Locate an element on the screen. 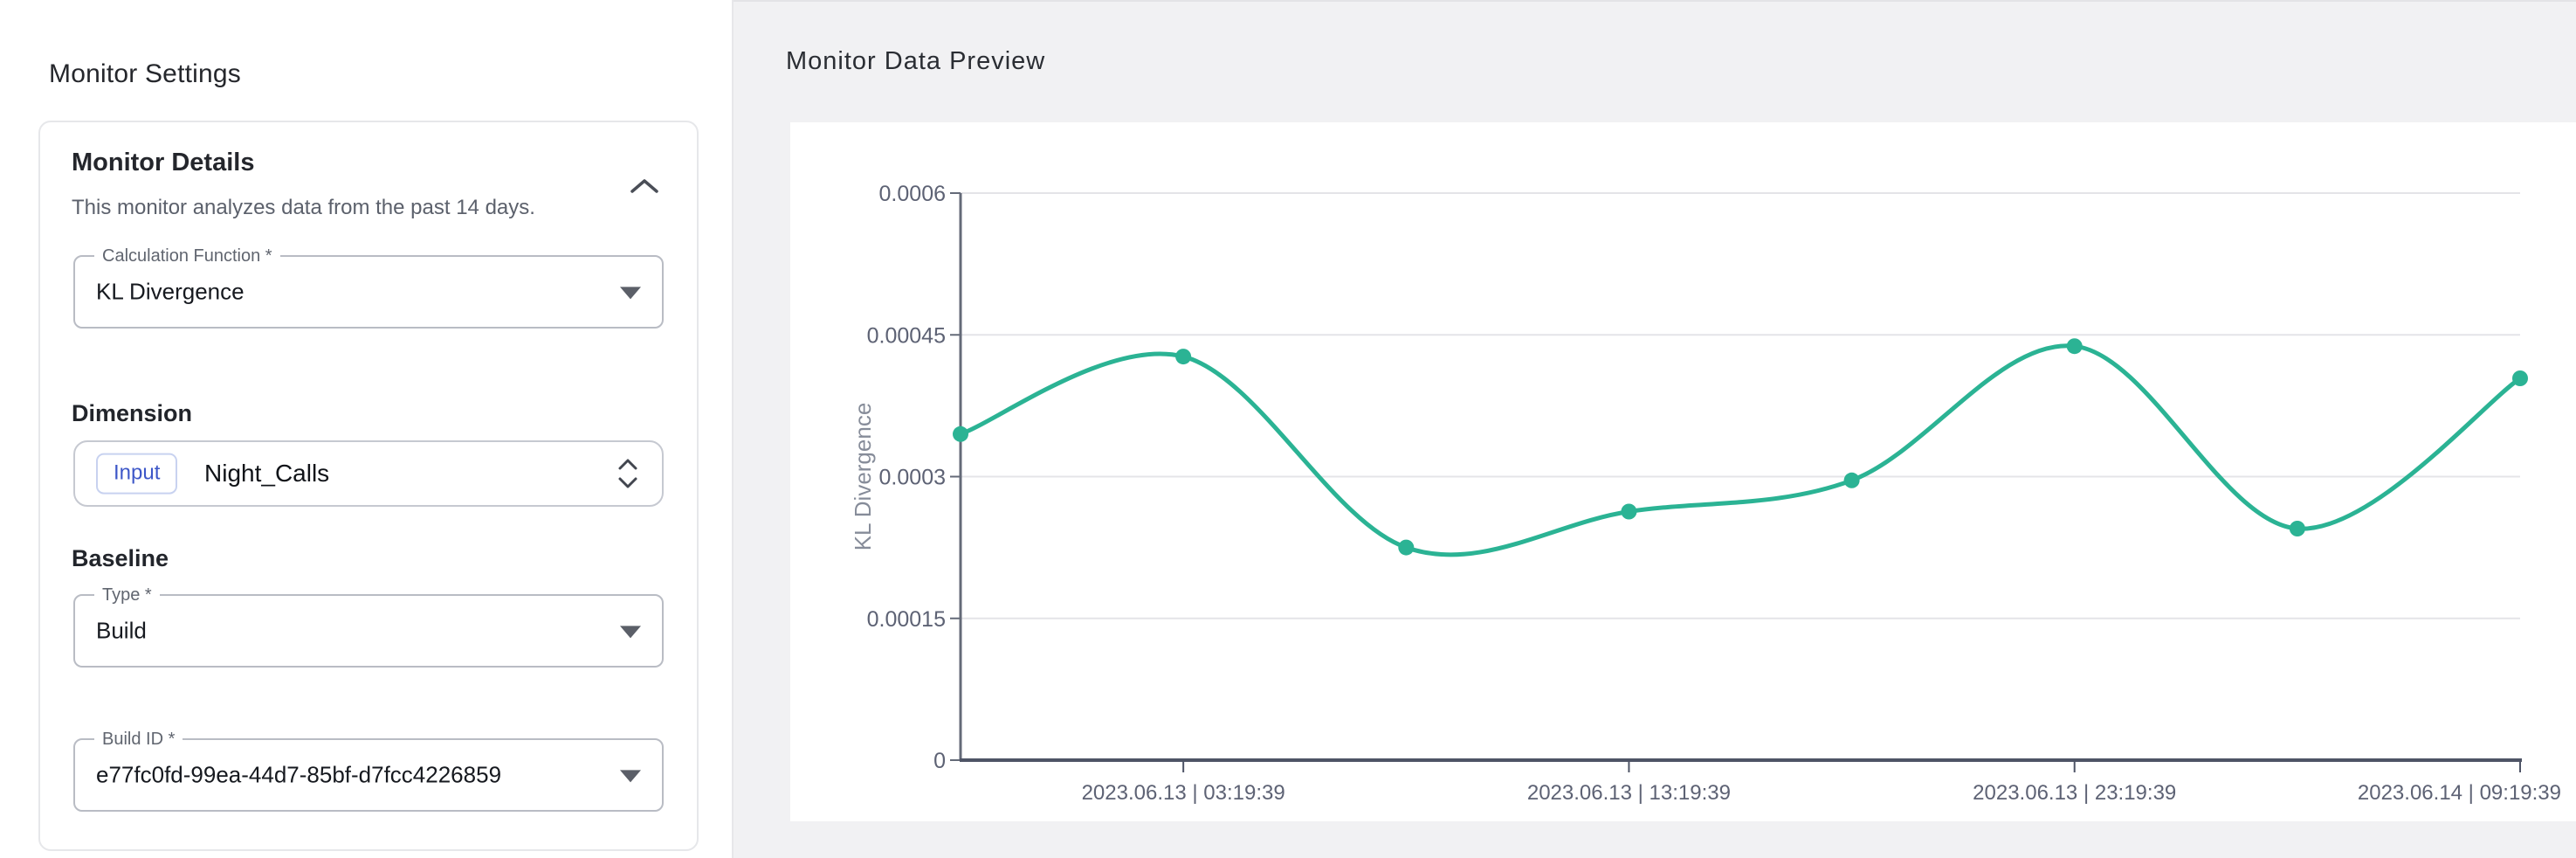 This screenshot has width=2576, height=858. build-id-label: Build ID * is located at coordinates (138, 739).